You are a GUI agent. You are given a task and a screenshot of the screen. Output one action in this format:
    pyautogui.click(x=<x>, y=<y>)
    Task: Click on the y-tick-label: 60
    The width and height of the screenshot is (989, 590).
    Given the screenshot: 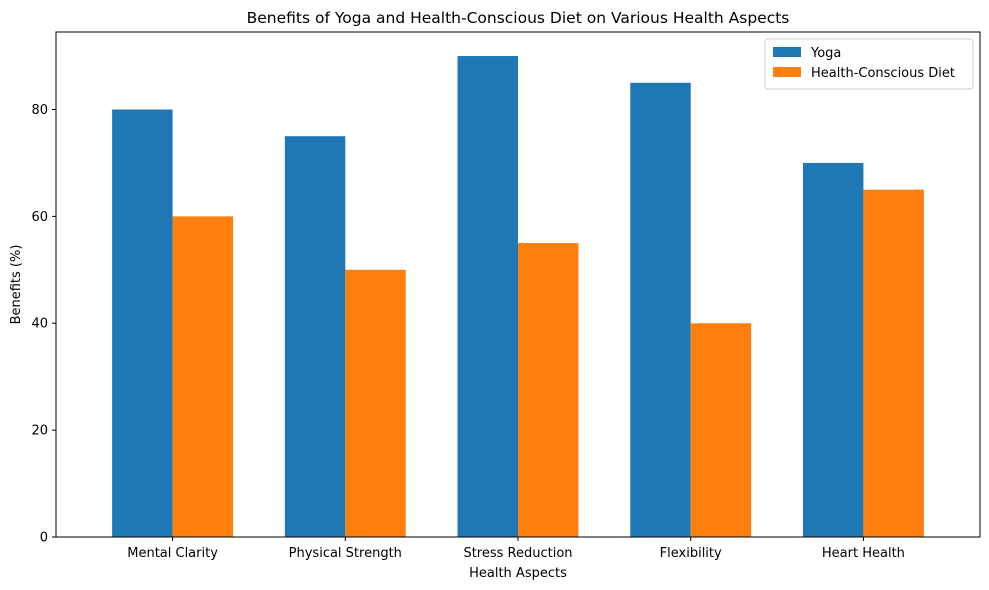 What is the action you would take?
    pyautogui.click(x=39, y=217)
    